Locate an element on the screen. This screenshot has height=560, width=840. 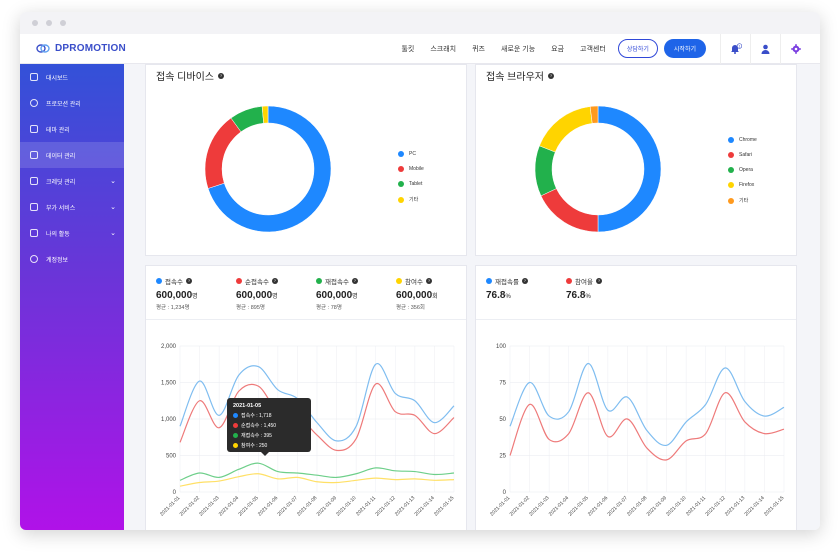
legend-label: Firefox is located at coordinates (747, 185).